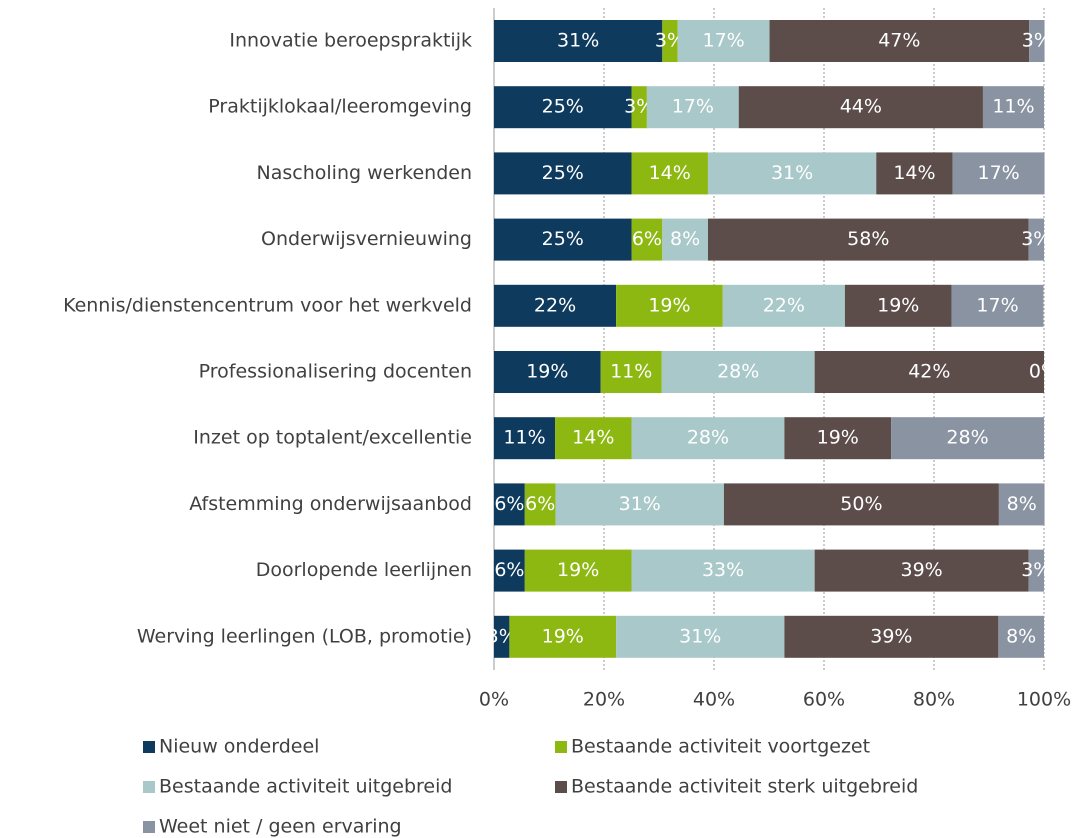 The width and height of the screenshot is (1080, 838). I want to click on legend-label: Bestaande activiteit sterk uitgebreid, so click(744, 787).